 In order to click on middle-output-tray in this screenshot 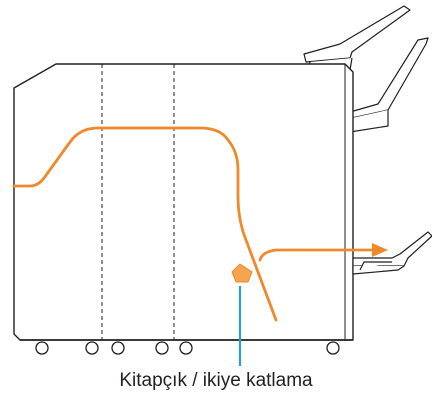, I will do `click(389, 85)`.